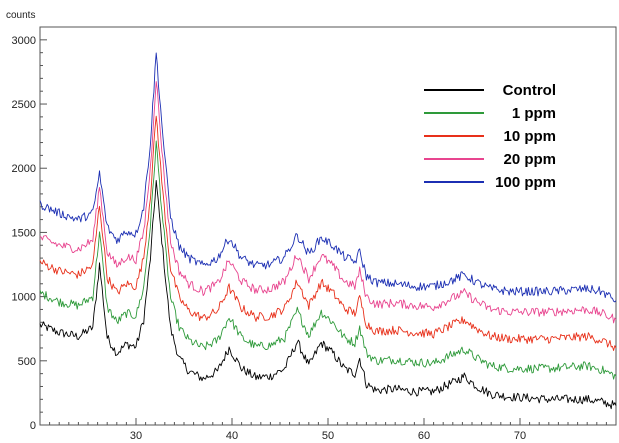 The image size is (619, 443). What do you see at coordinates (33, 426) in the screenshot?
I see `y-tick-label: 0` at bounding box center [33, 426].